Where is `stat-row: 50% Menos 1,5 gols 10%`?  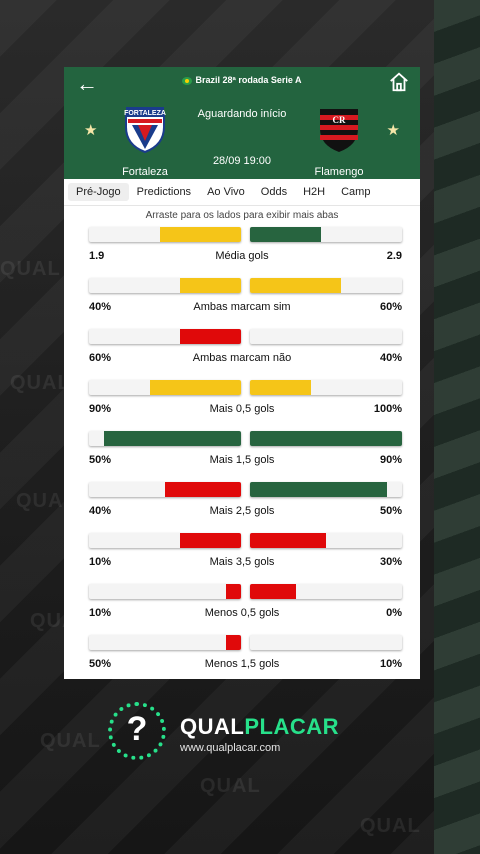 stat-row: 50% Menos 1,5 gols 10% is located at coordinates (242, 655).